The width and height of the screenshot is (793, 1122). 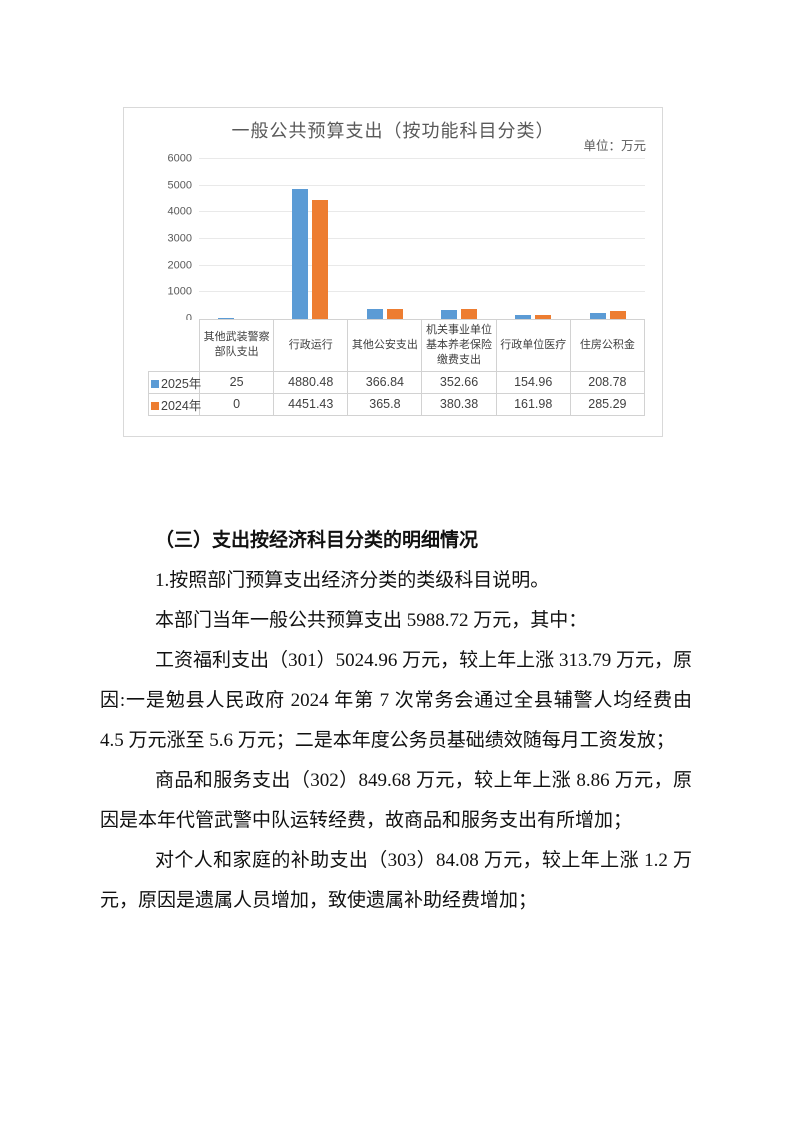 I want to click on category-header: 机关事业单位基本养老保险缴费支出, so click(x=459, y=345).